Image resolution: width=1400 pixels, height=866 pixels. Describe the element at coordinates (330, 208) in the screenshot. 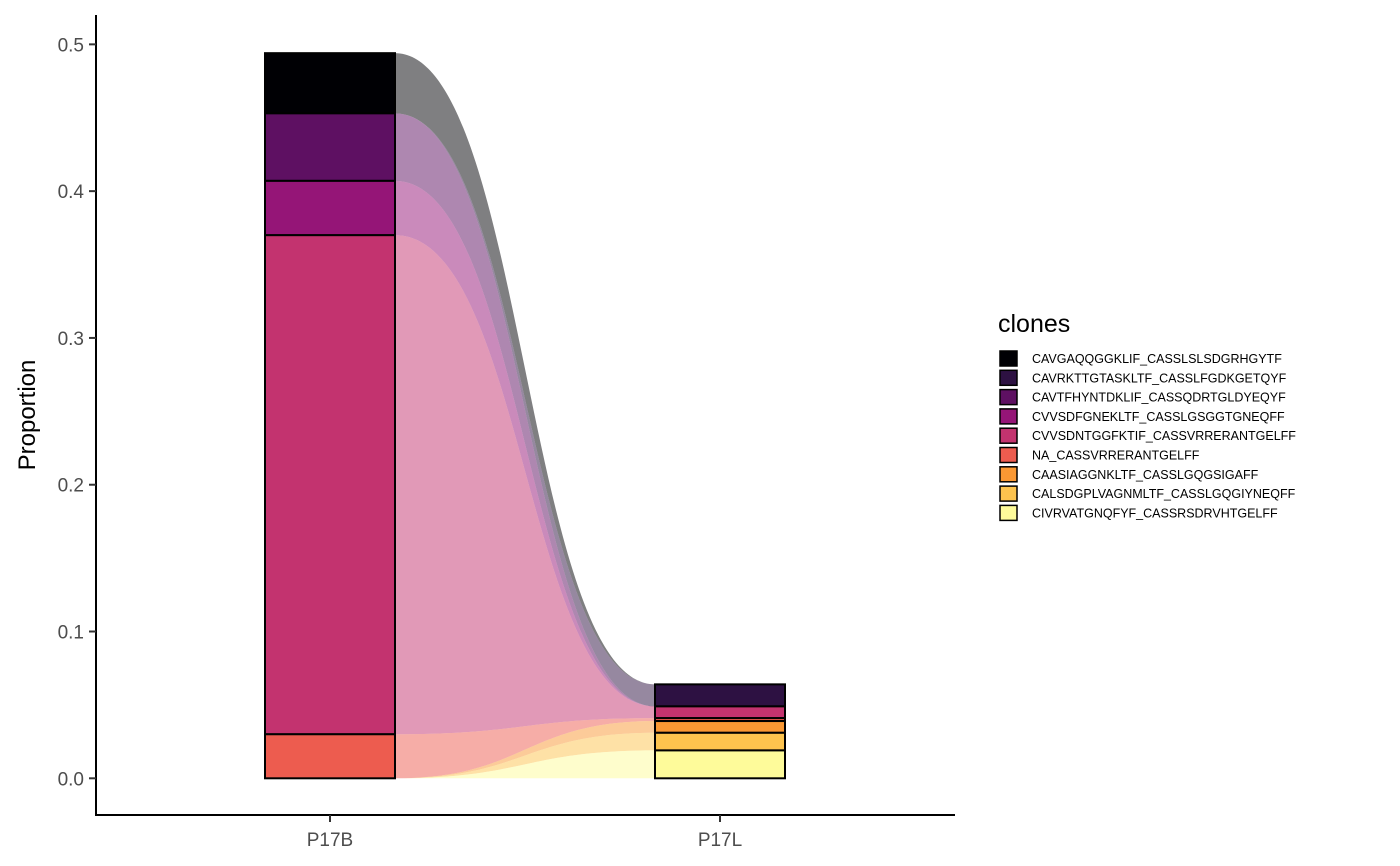

I see `bar-p17b-cvvsdfgnekltf-casslgsggtgneqff` at that location.